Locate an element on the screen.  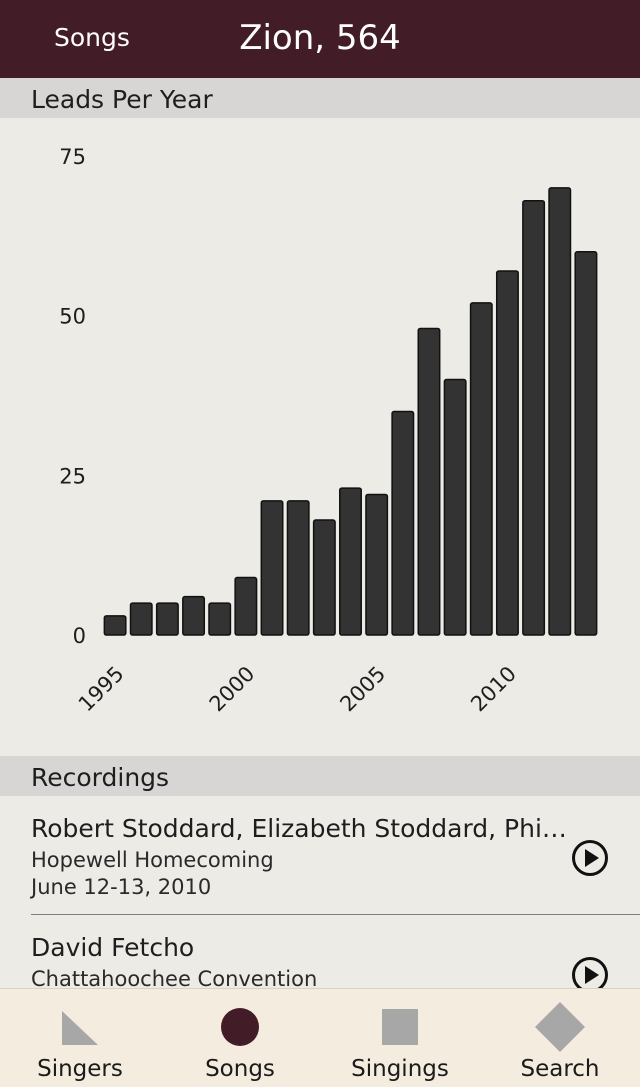
x-tick-label: 2000 is located at coordinates (232, 689).